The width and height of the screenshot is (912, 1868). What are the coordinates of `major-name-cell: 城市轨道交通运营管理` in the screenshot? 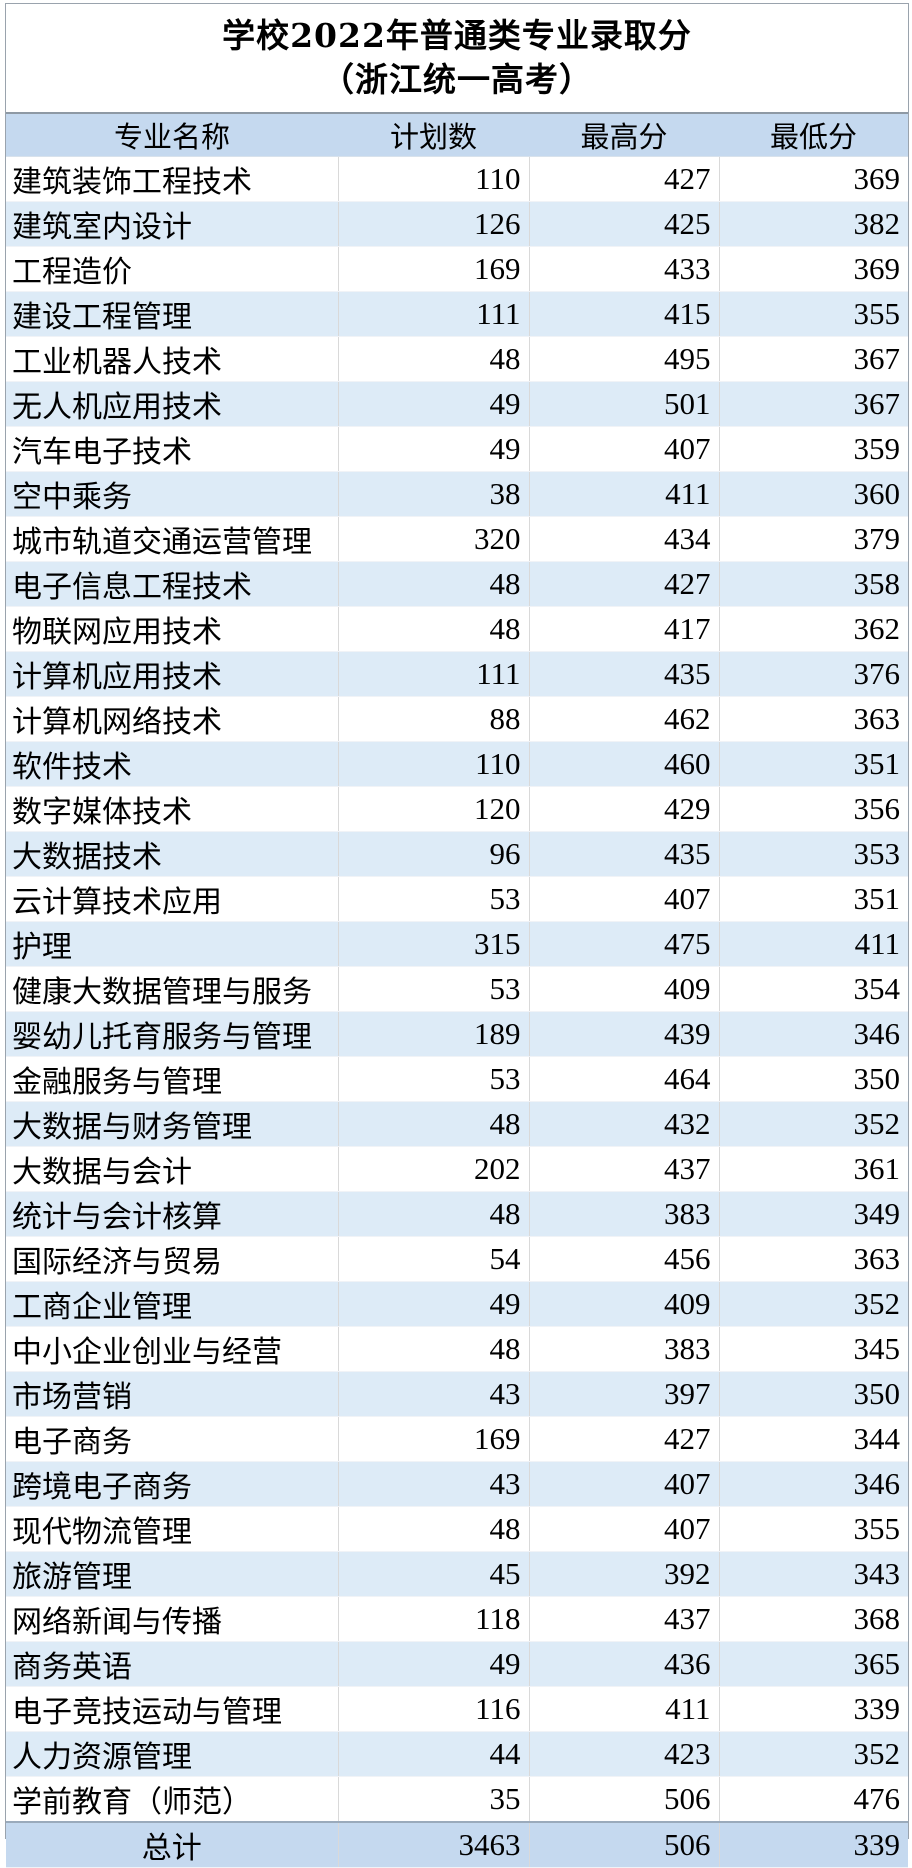 It's located at (172, 539).